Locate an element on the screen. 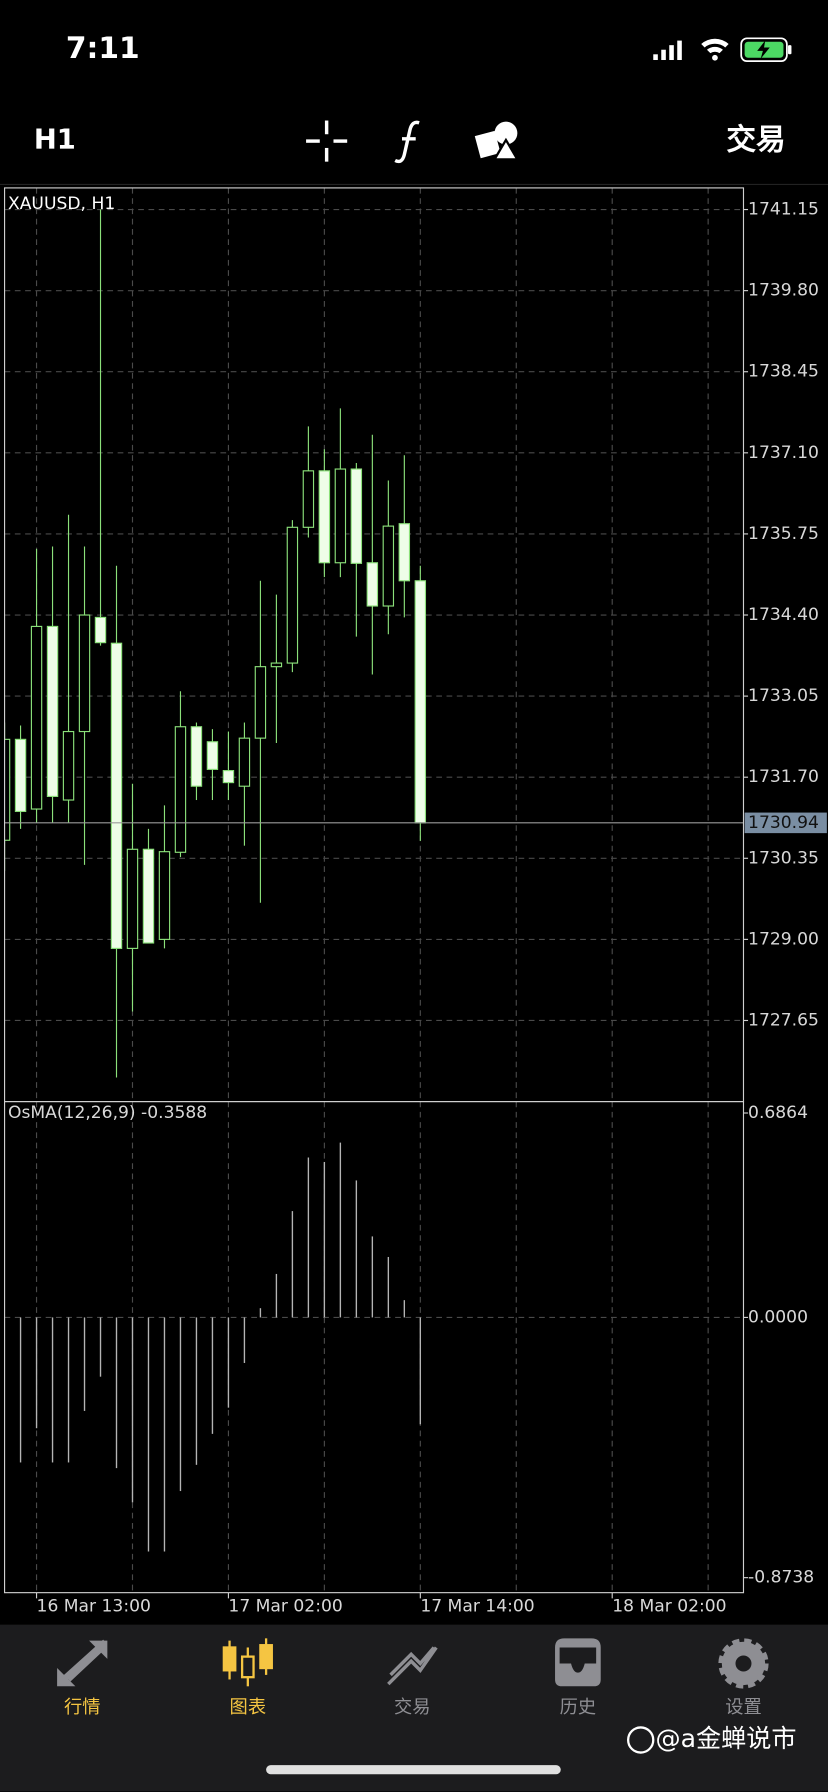 This screenshot has width=828, height=1792. trade-button: 交易 is located at coordinates (755, 140).